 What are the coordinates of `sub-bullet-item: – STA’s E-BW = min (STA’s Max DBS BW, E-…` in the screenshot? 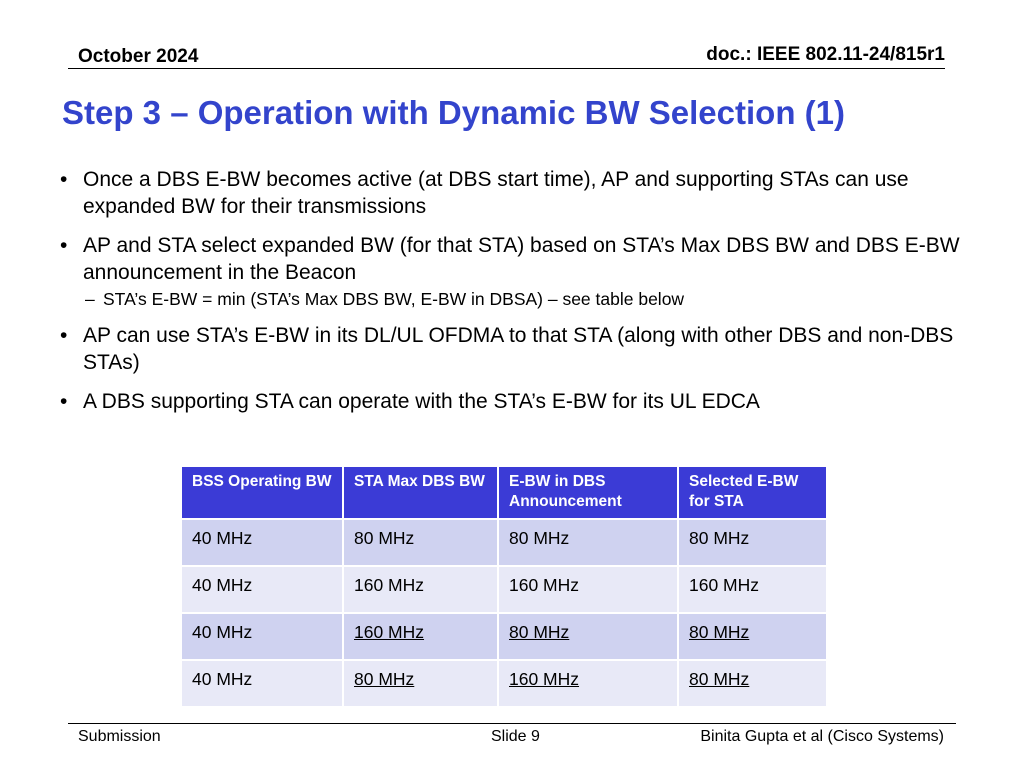 It's located at (510, 299).